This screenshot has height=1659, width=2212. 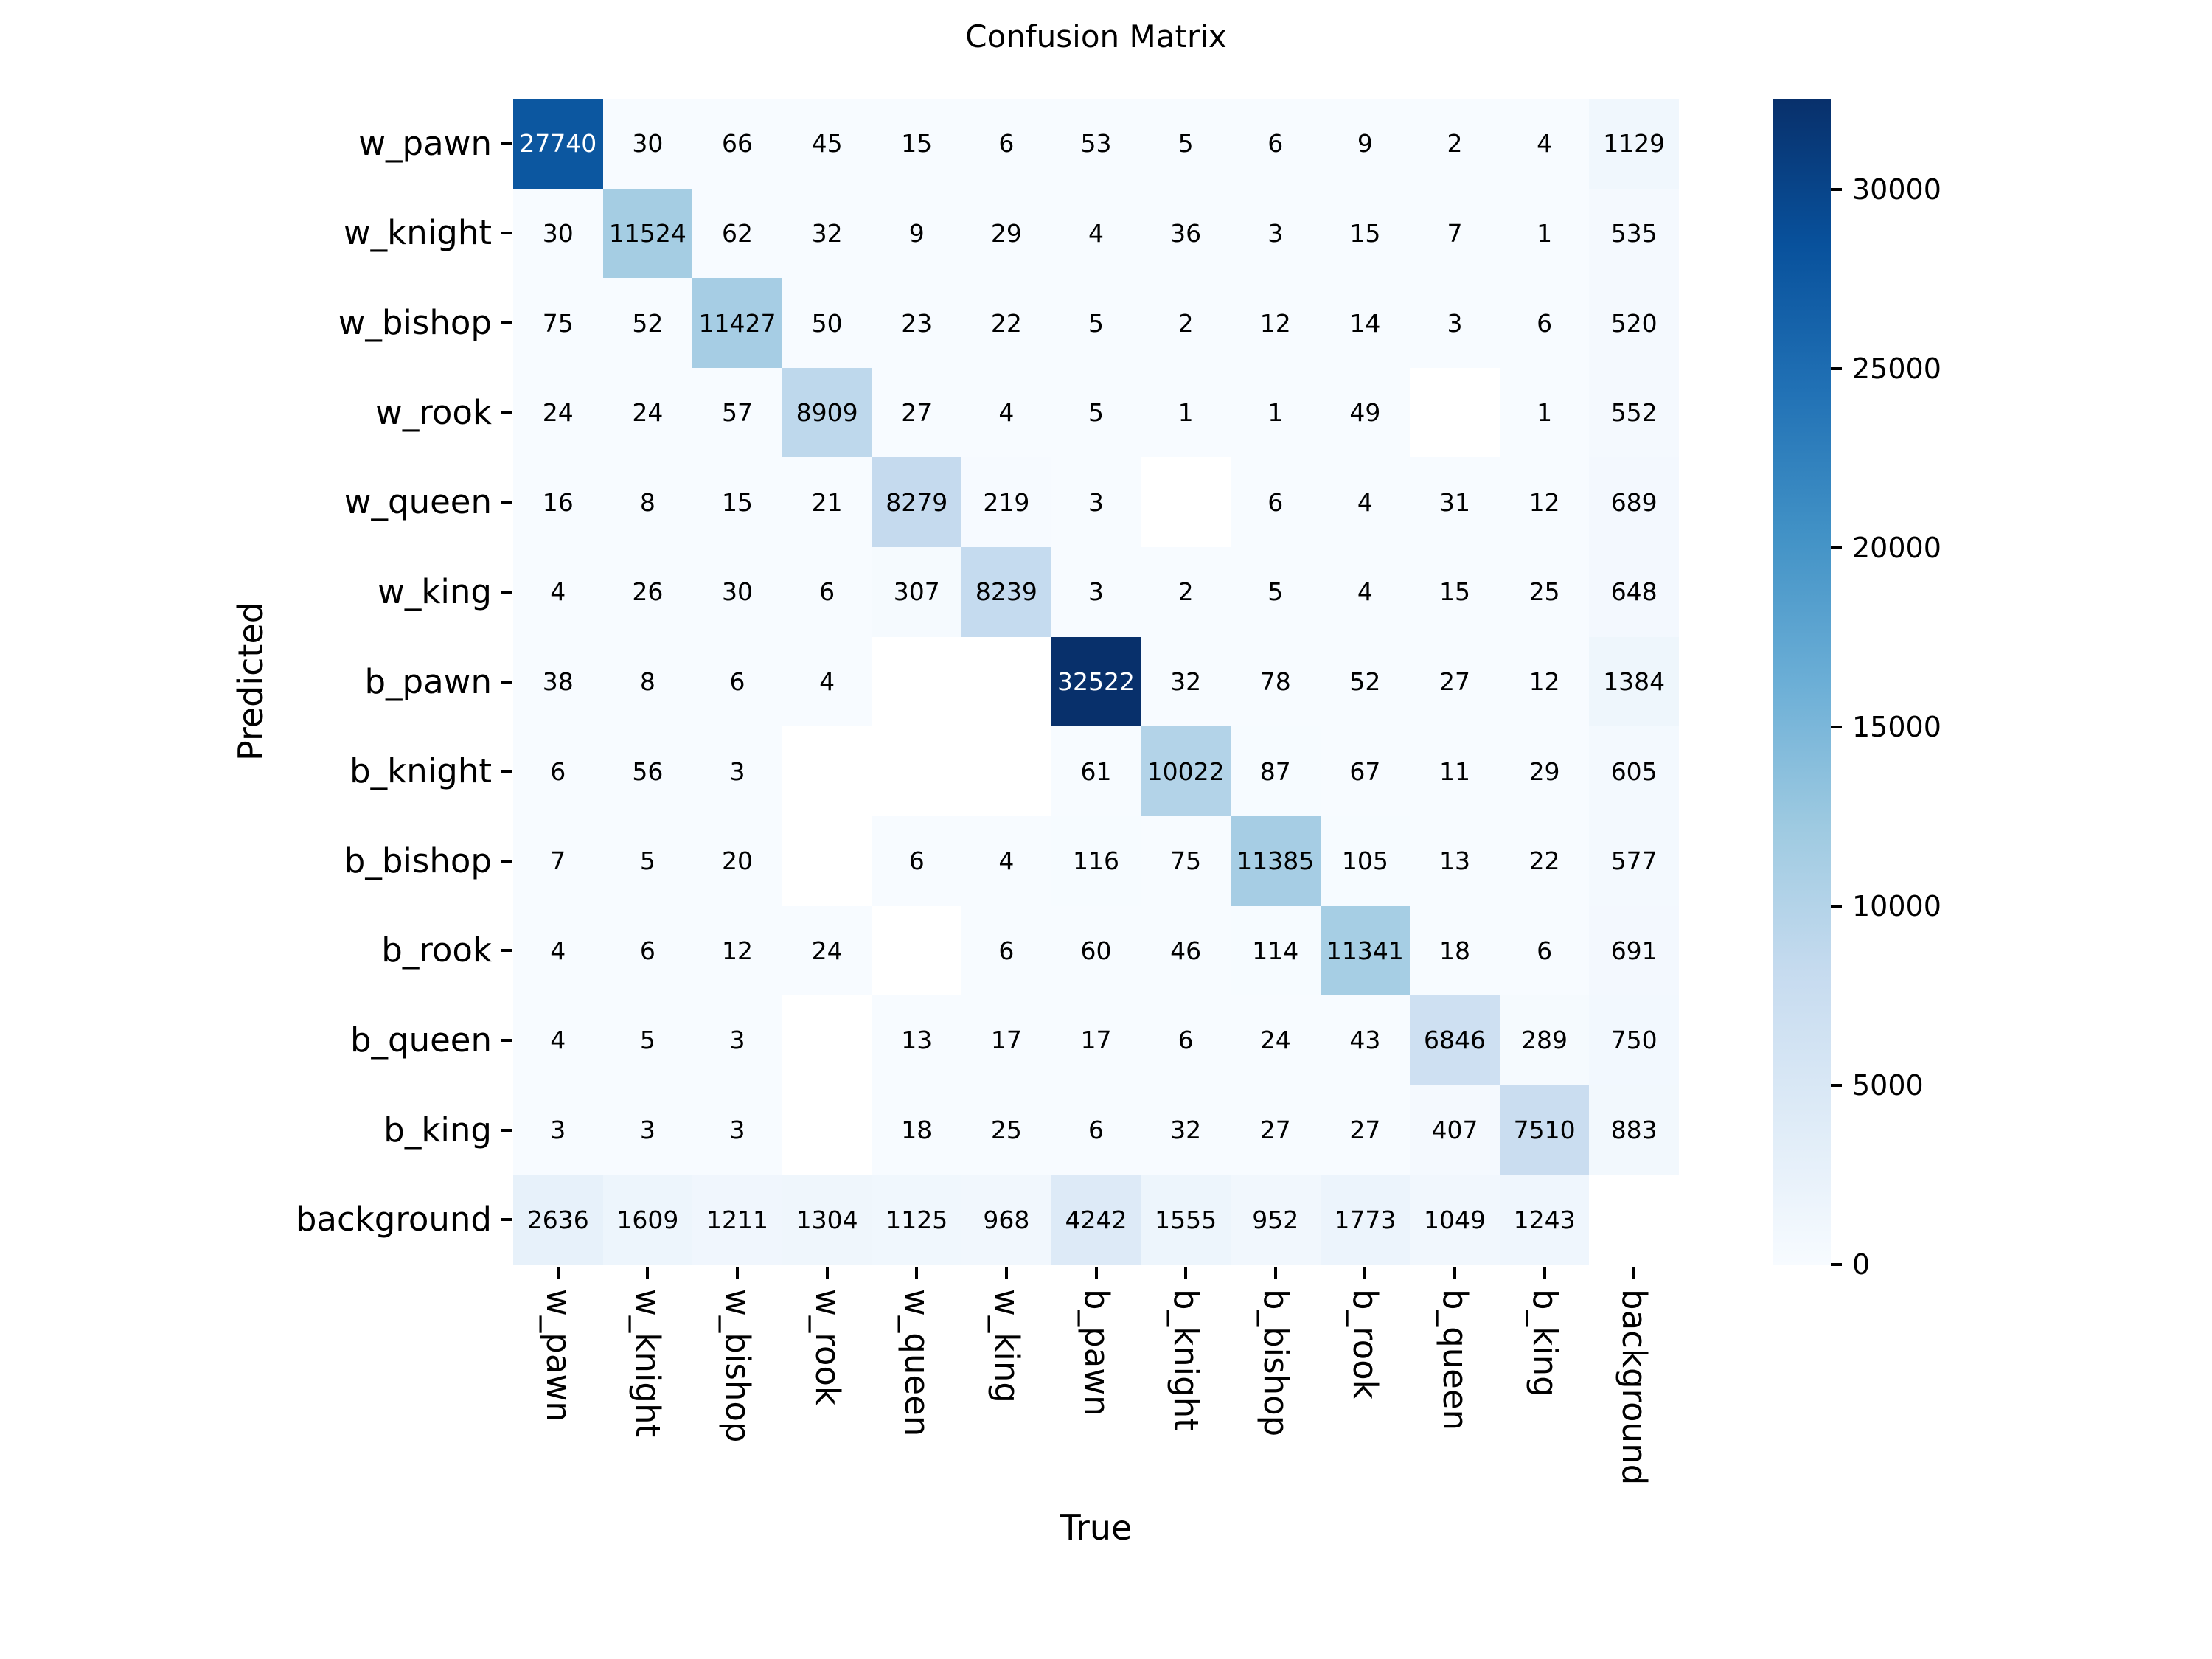 What do you see at coordinates (1544, 233) in the screenshot?
I see `heatmap-cell-w_knight-b_king: 1` at bounding box center [1544, 233].